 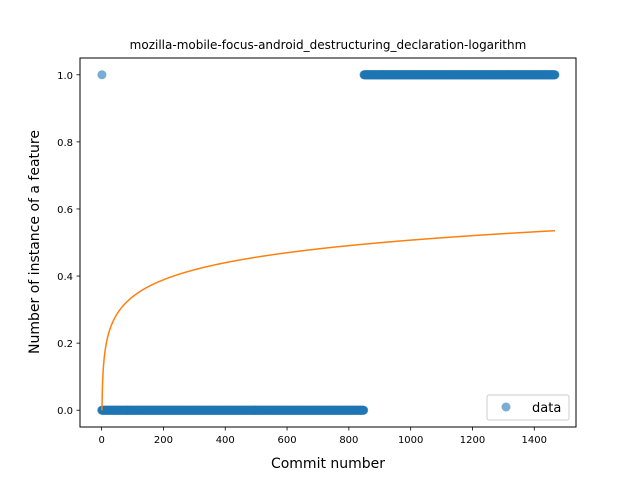 What do you see at coordinates (348, 440) in the screenshot?
I see `x-tick-label: 800` at bounding box center [348, 440].